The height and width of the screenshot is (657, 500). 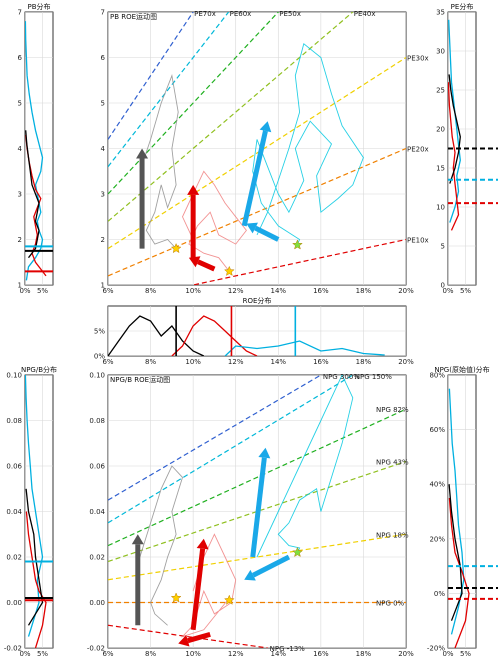 I want to click on y-tick-label: -20%, so click(x=436, y=649).